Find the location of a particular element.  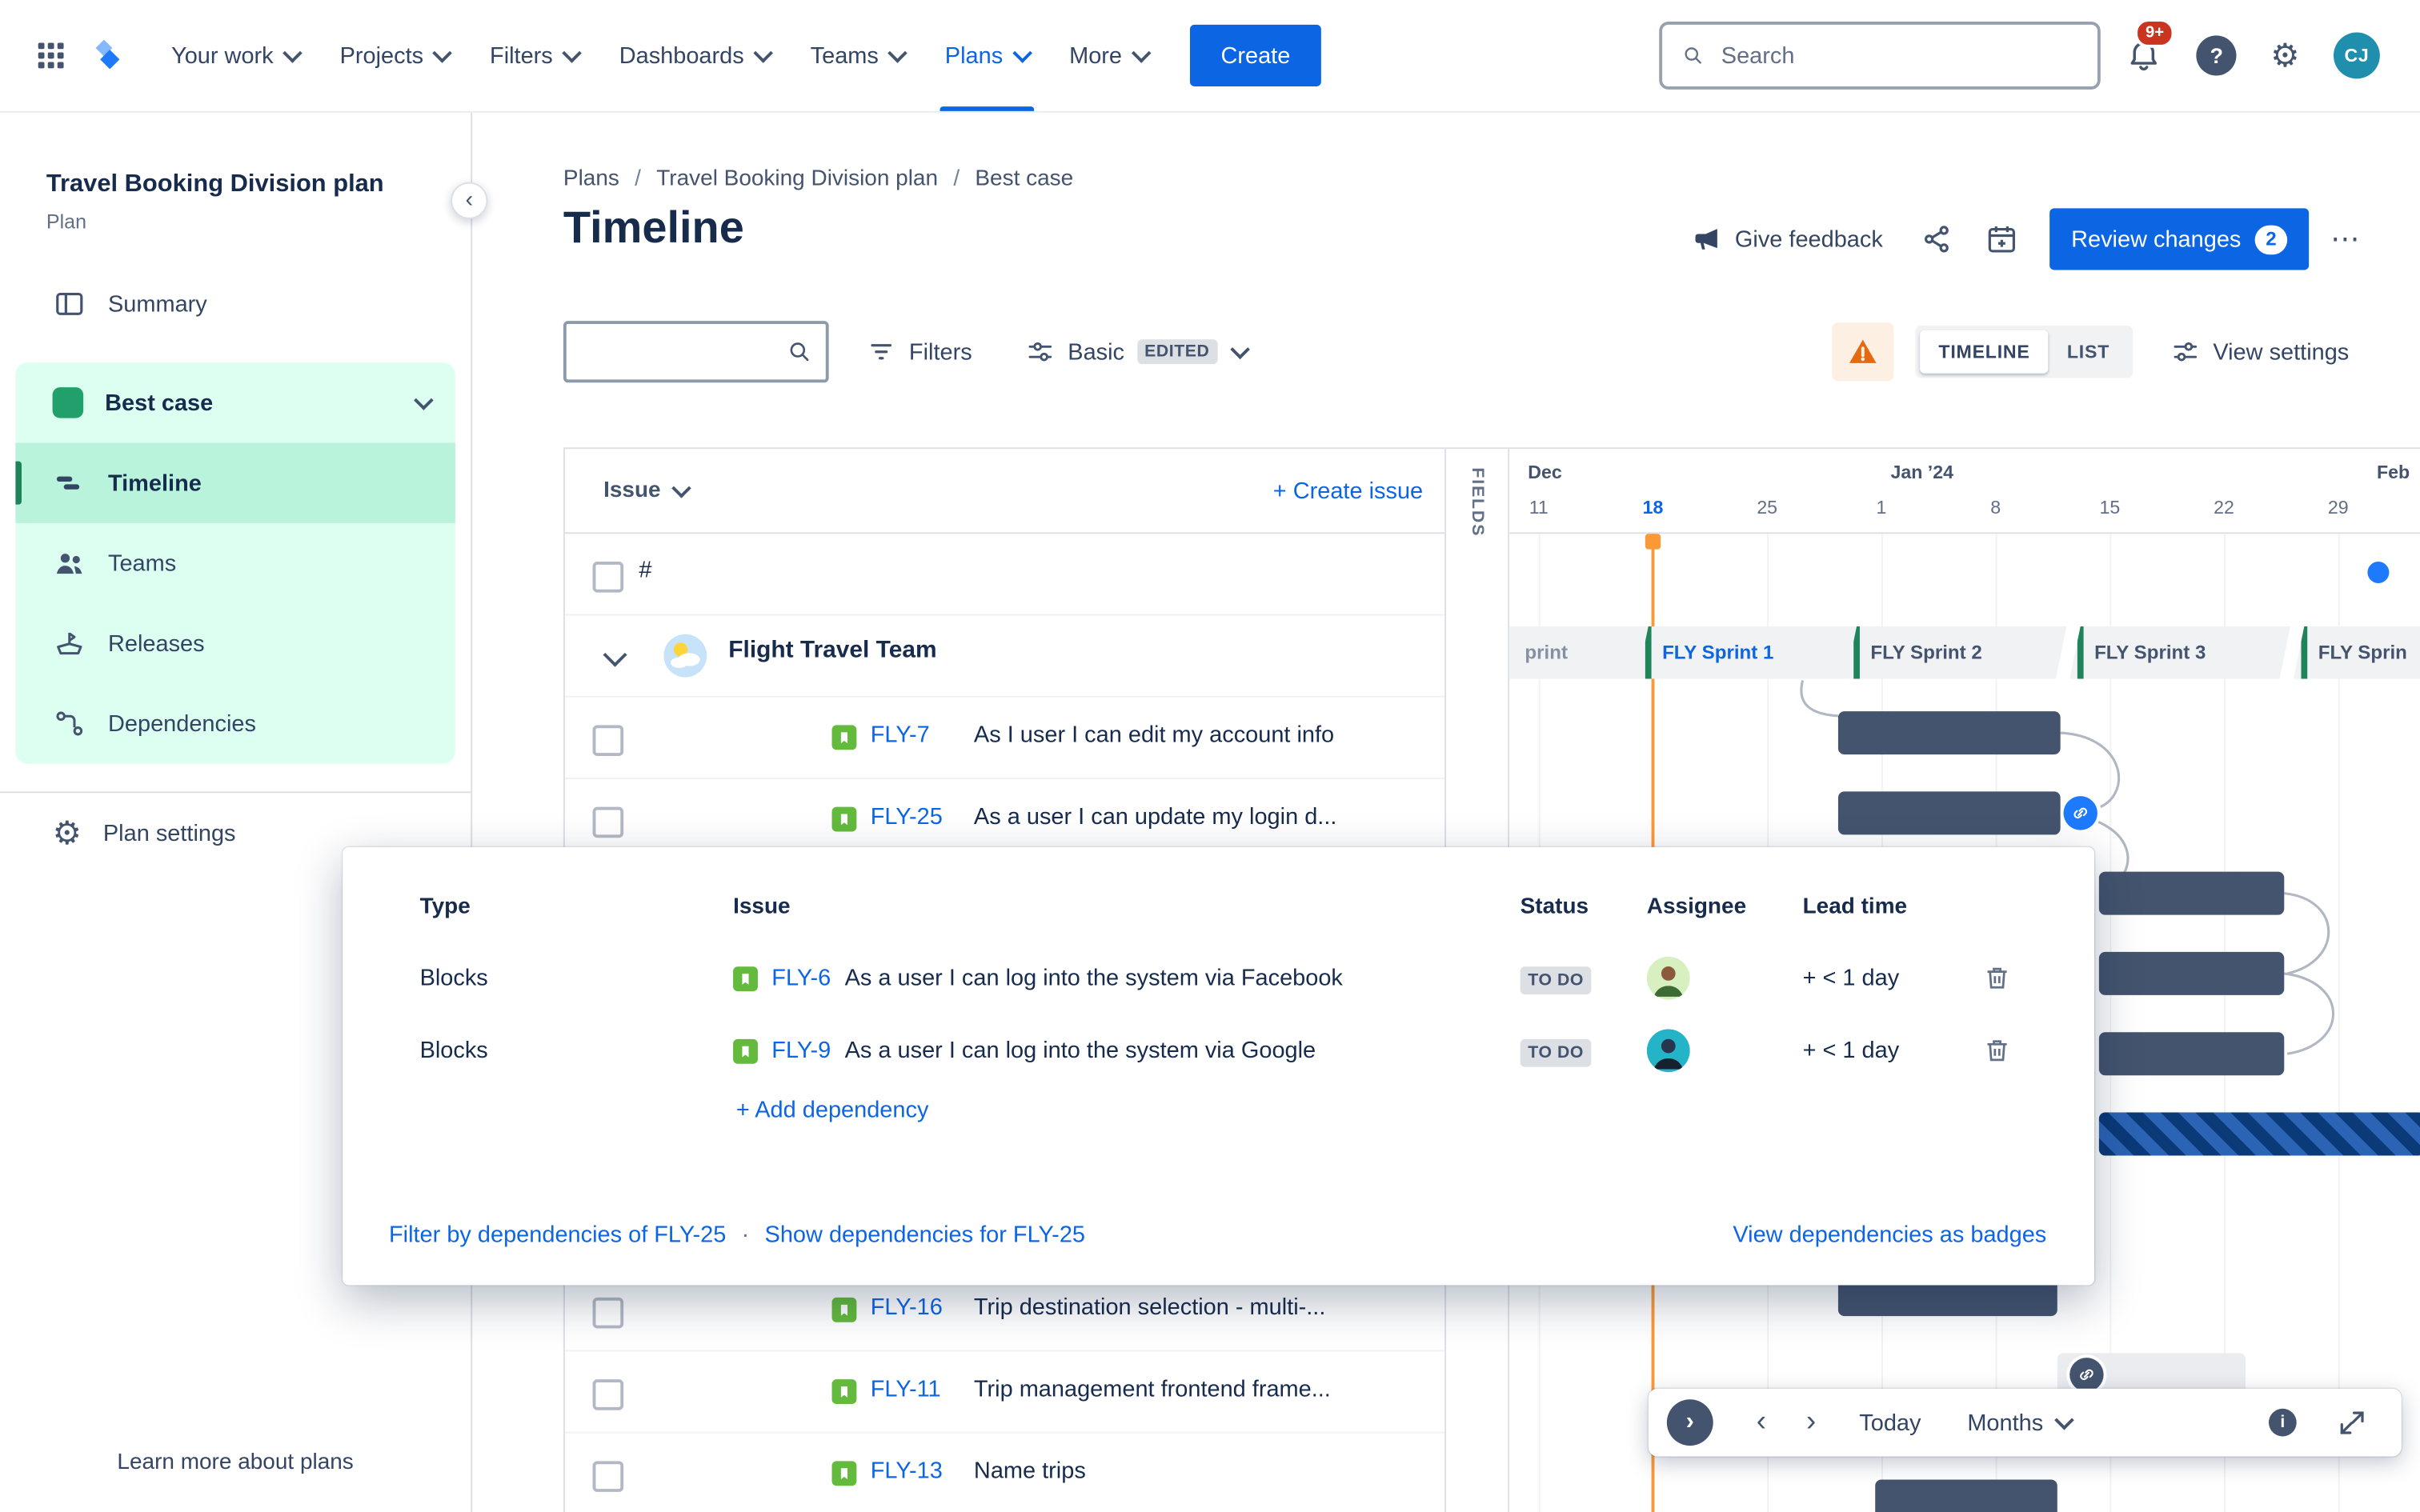

nav-teams: Teams is located at coordinates (858, 55).